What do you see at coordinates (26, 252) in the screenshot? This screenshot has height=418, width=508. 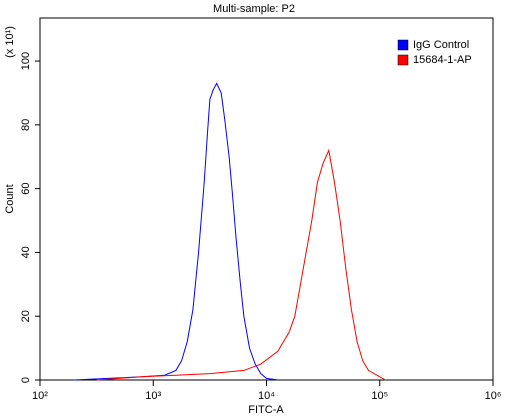 I see `y-tick-label: 40` at bounding box center [26, 252].